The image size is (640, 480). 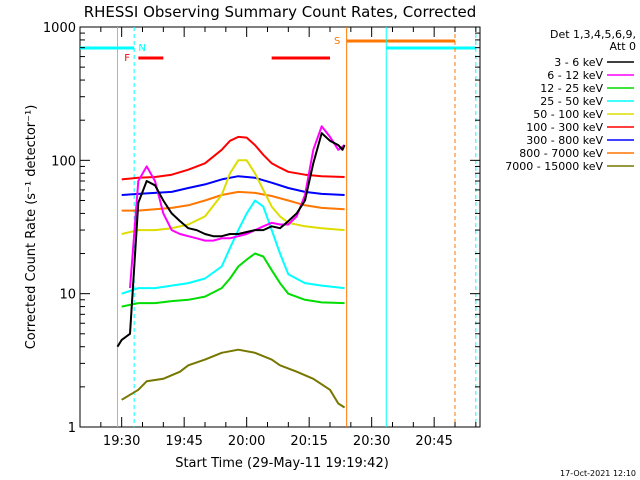 What do you see at coordinates (561, 153) in the screenshot?
I see `legend-label: 800 - 7000 keV` at bounding box center [561, 153].